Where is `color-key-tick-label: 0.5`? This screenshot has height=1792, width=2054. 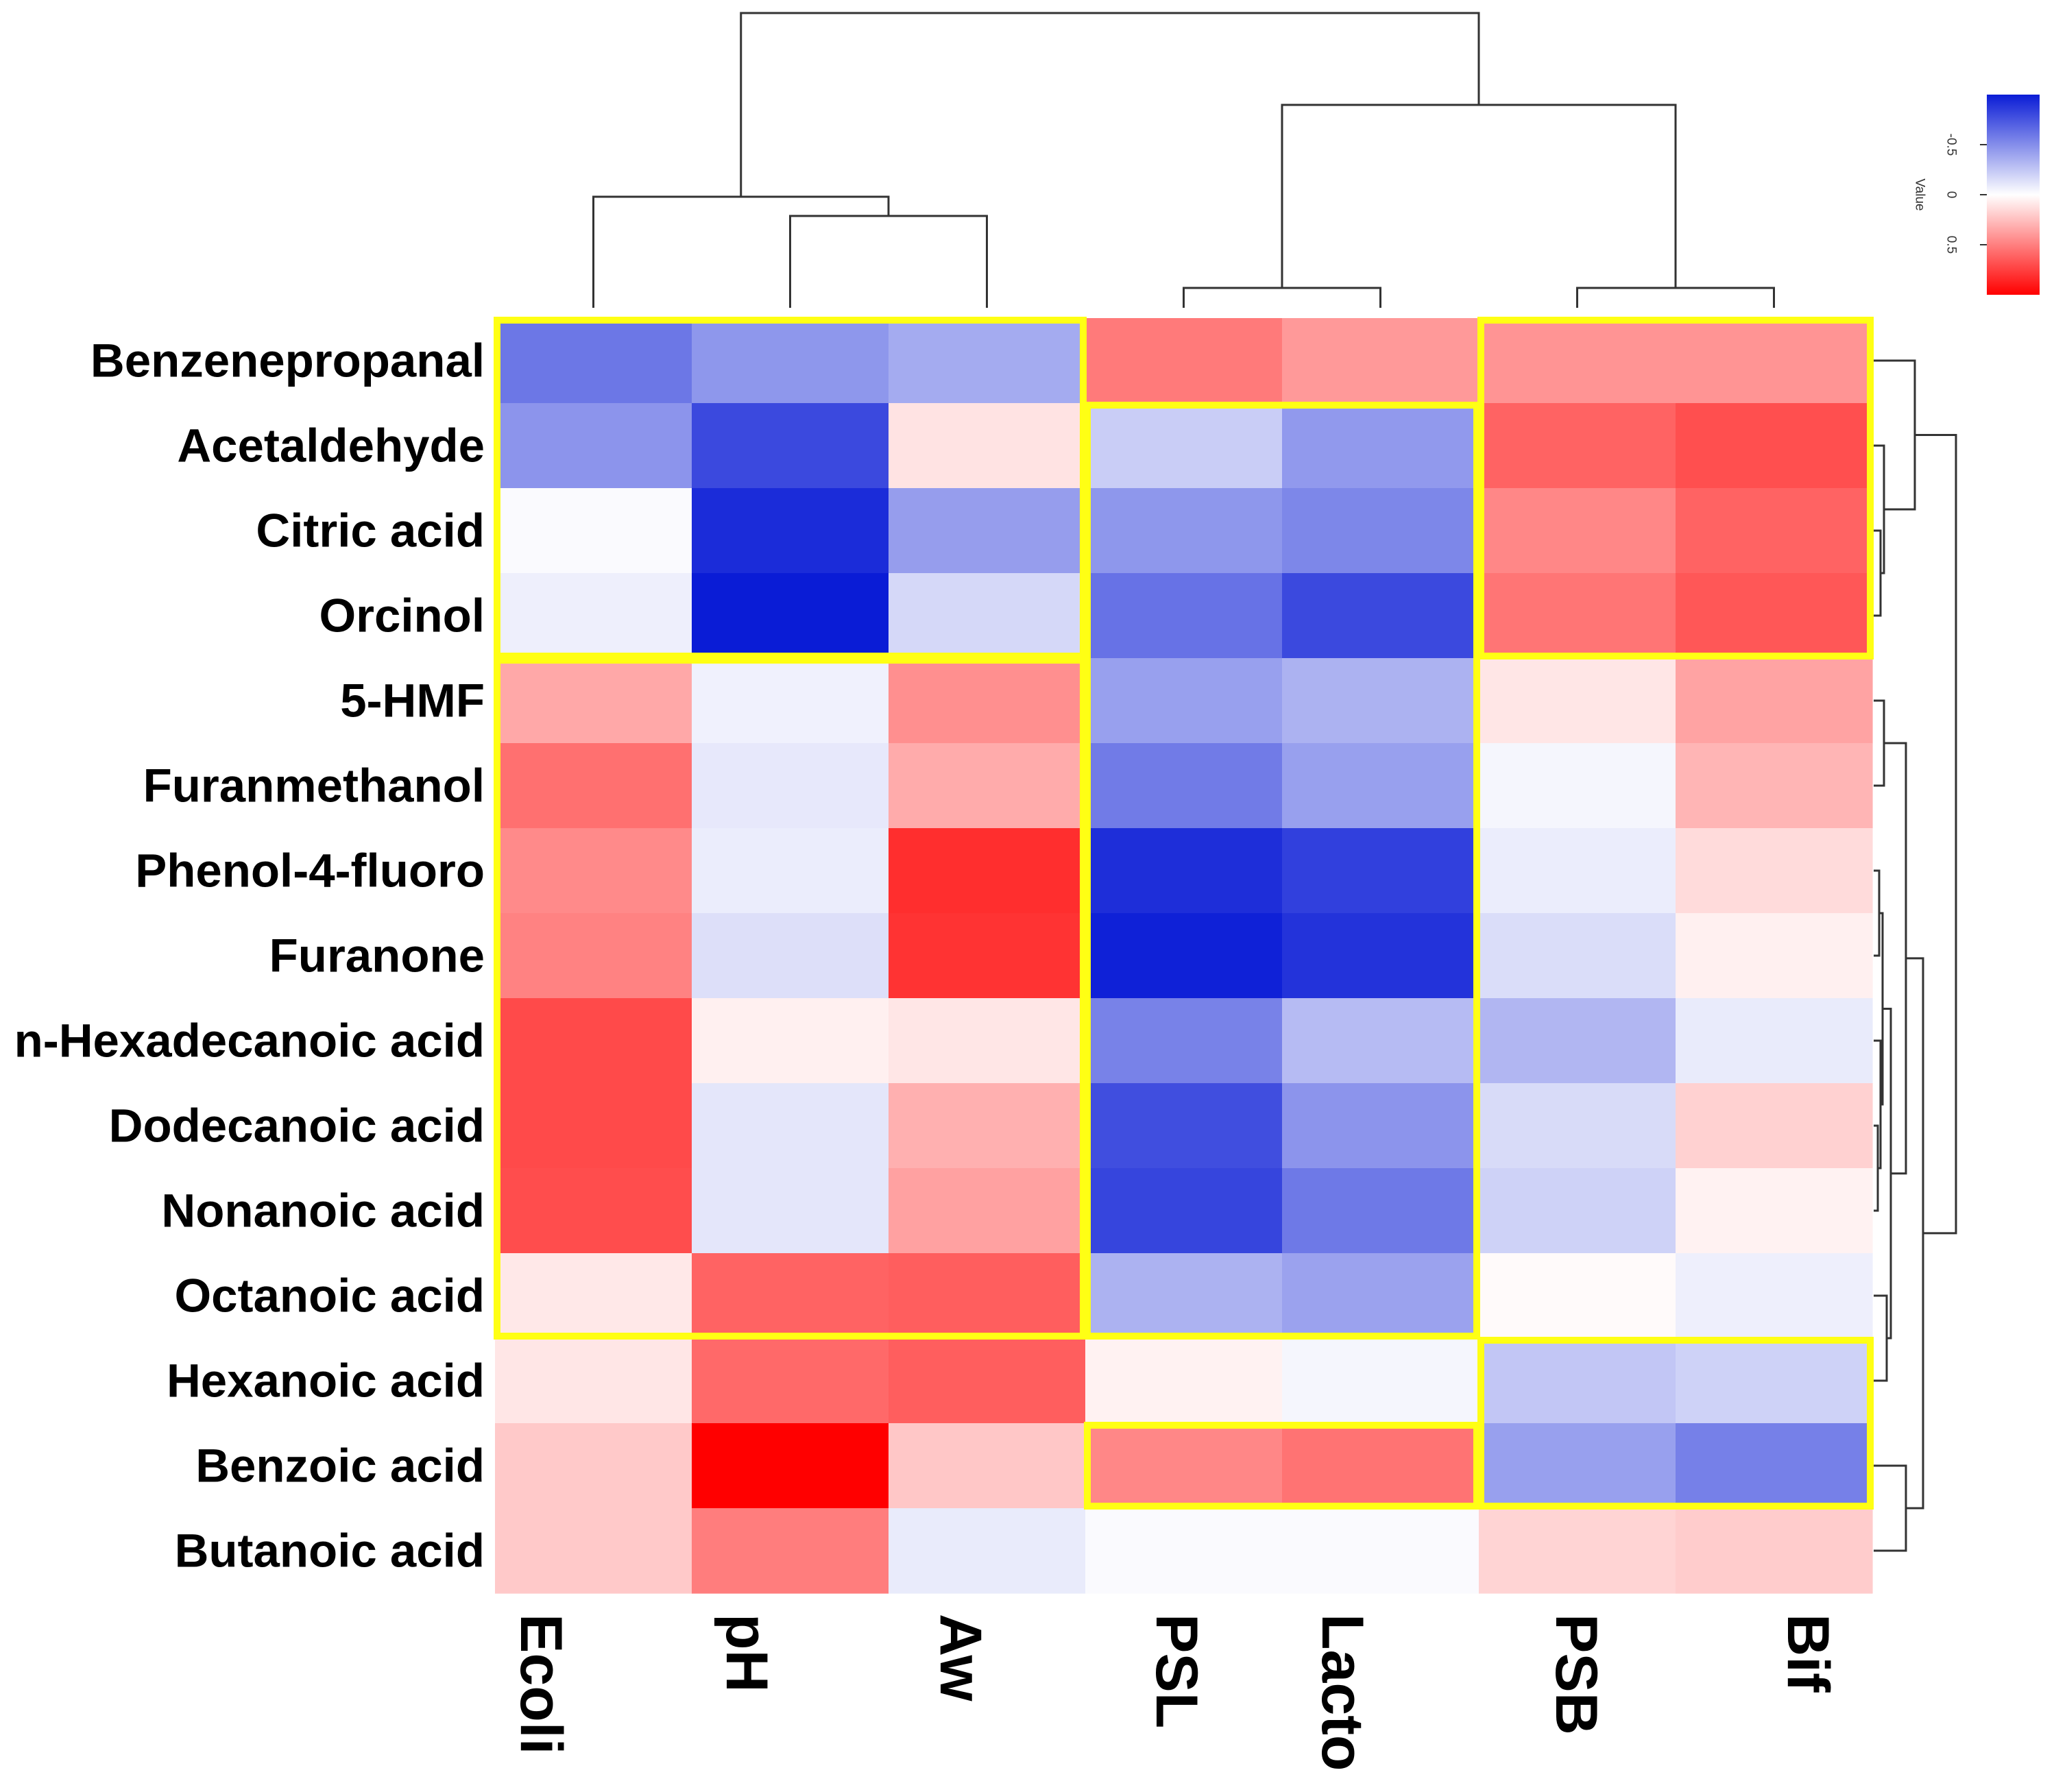 color-key-tick-label: 0.5 is located at coordinates (1951, 245).